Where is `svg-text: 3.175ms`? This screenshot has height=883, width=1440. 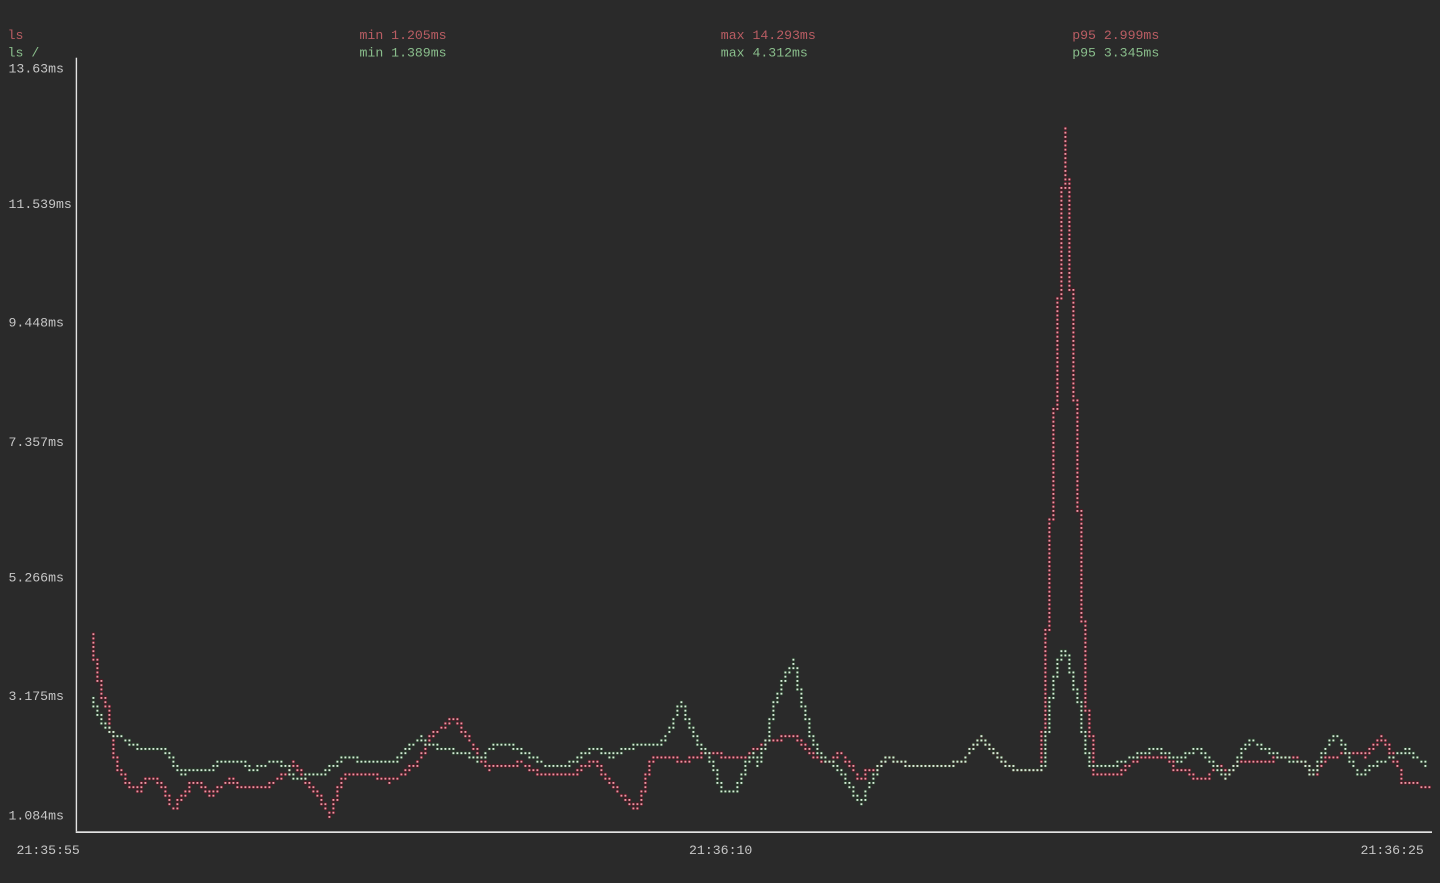
svg-text: 3.175ms is located at coordinates (36, 696).